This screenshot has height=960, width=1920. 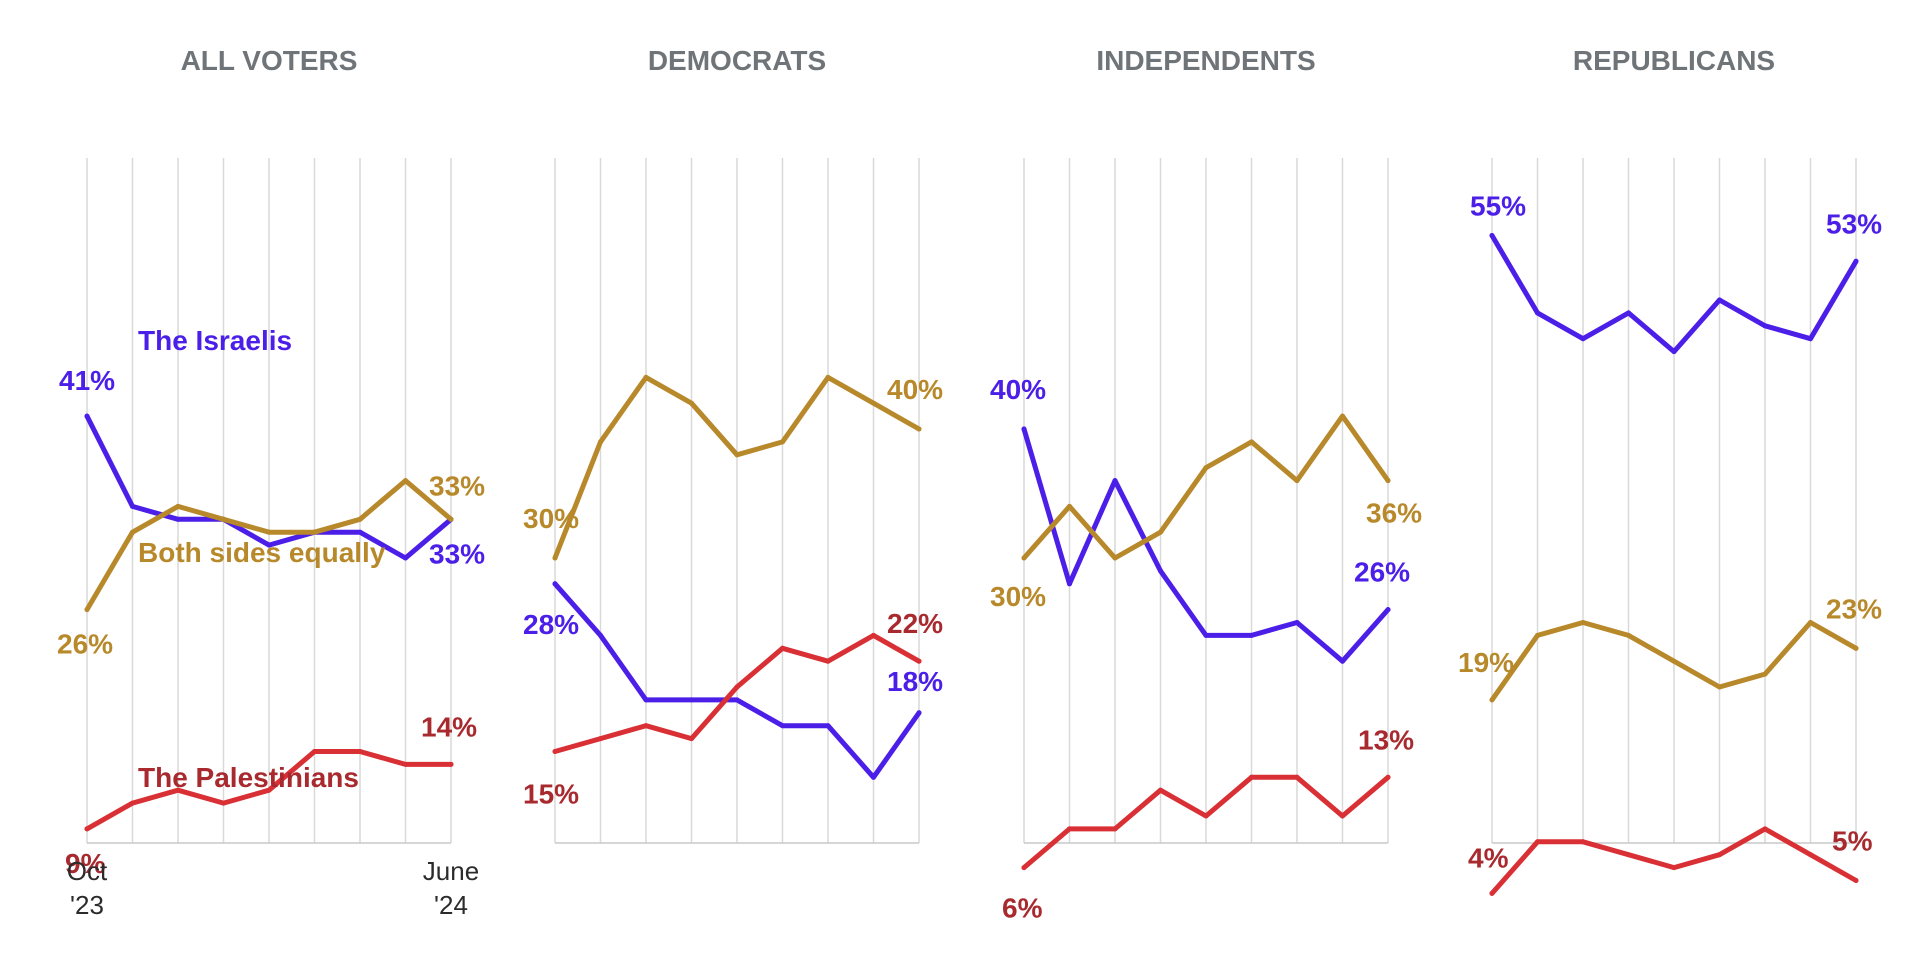 What do you see at coordinates (85, 644) in the screenshot?
I see `data-label: 26%` at bounding box center [85, 644].